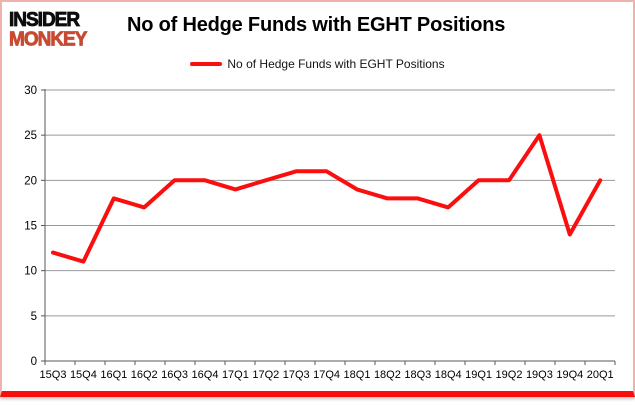 The height and width of the screenshot is (405, 635). Describe the element at coordinates (34, 362) in the screenshot. I see `y-axis-tick-label: 0` at that location.